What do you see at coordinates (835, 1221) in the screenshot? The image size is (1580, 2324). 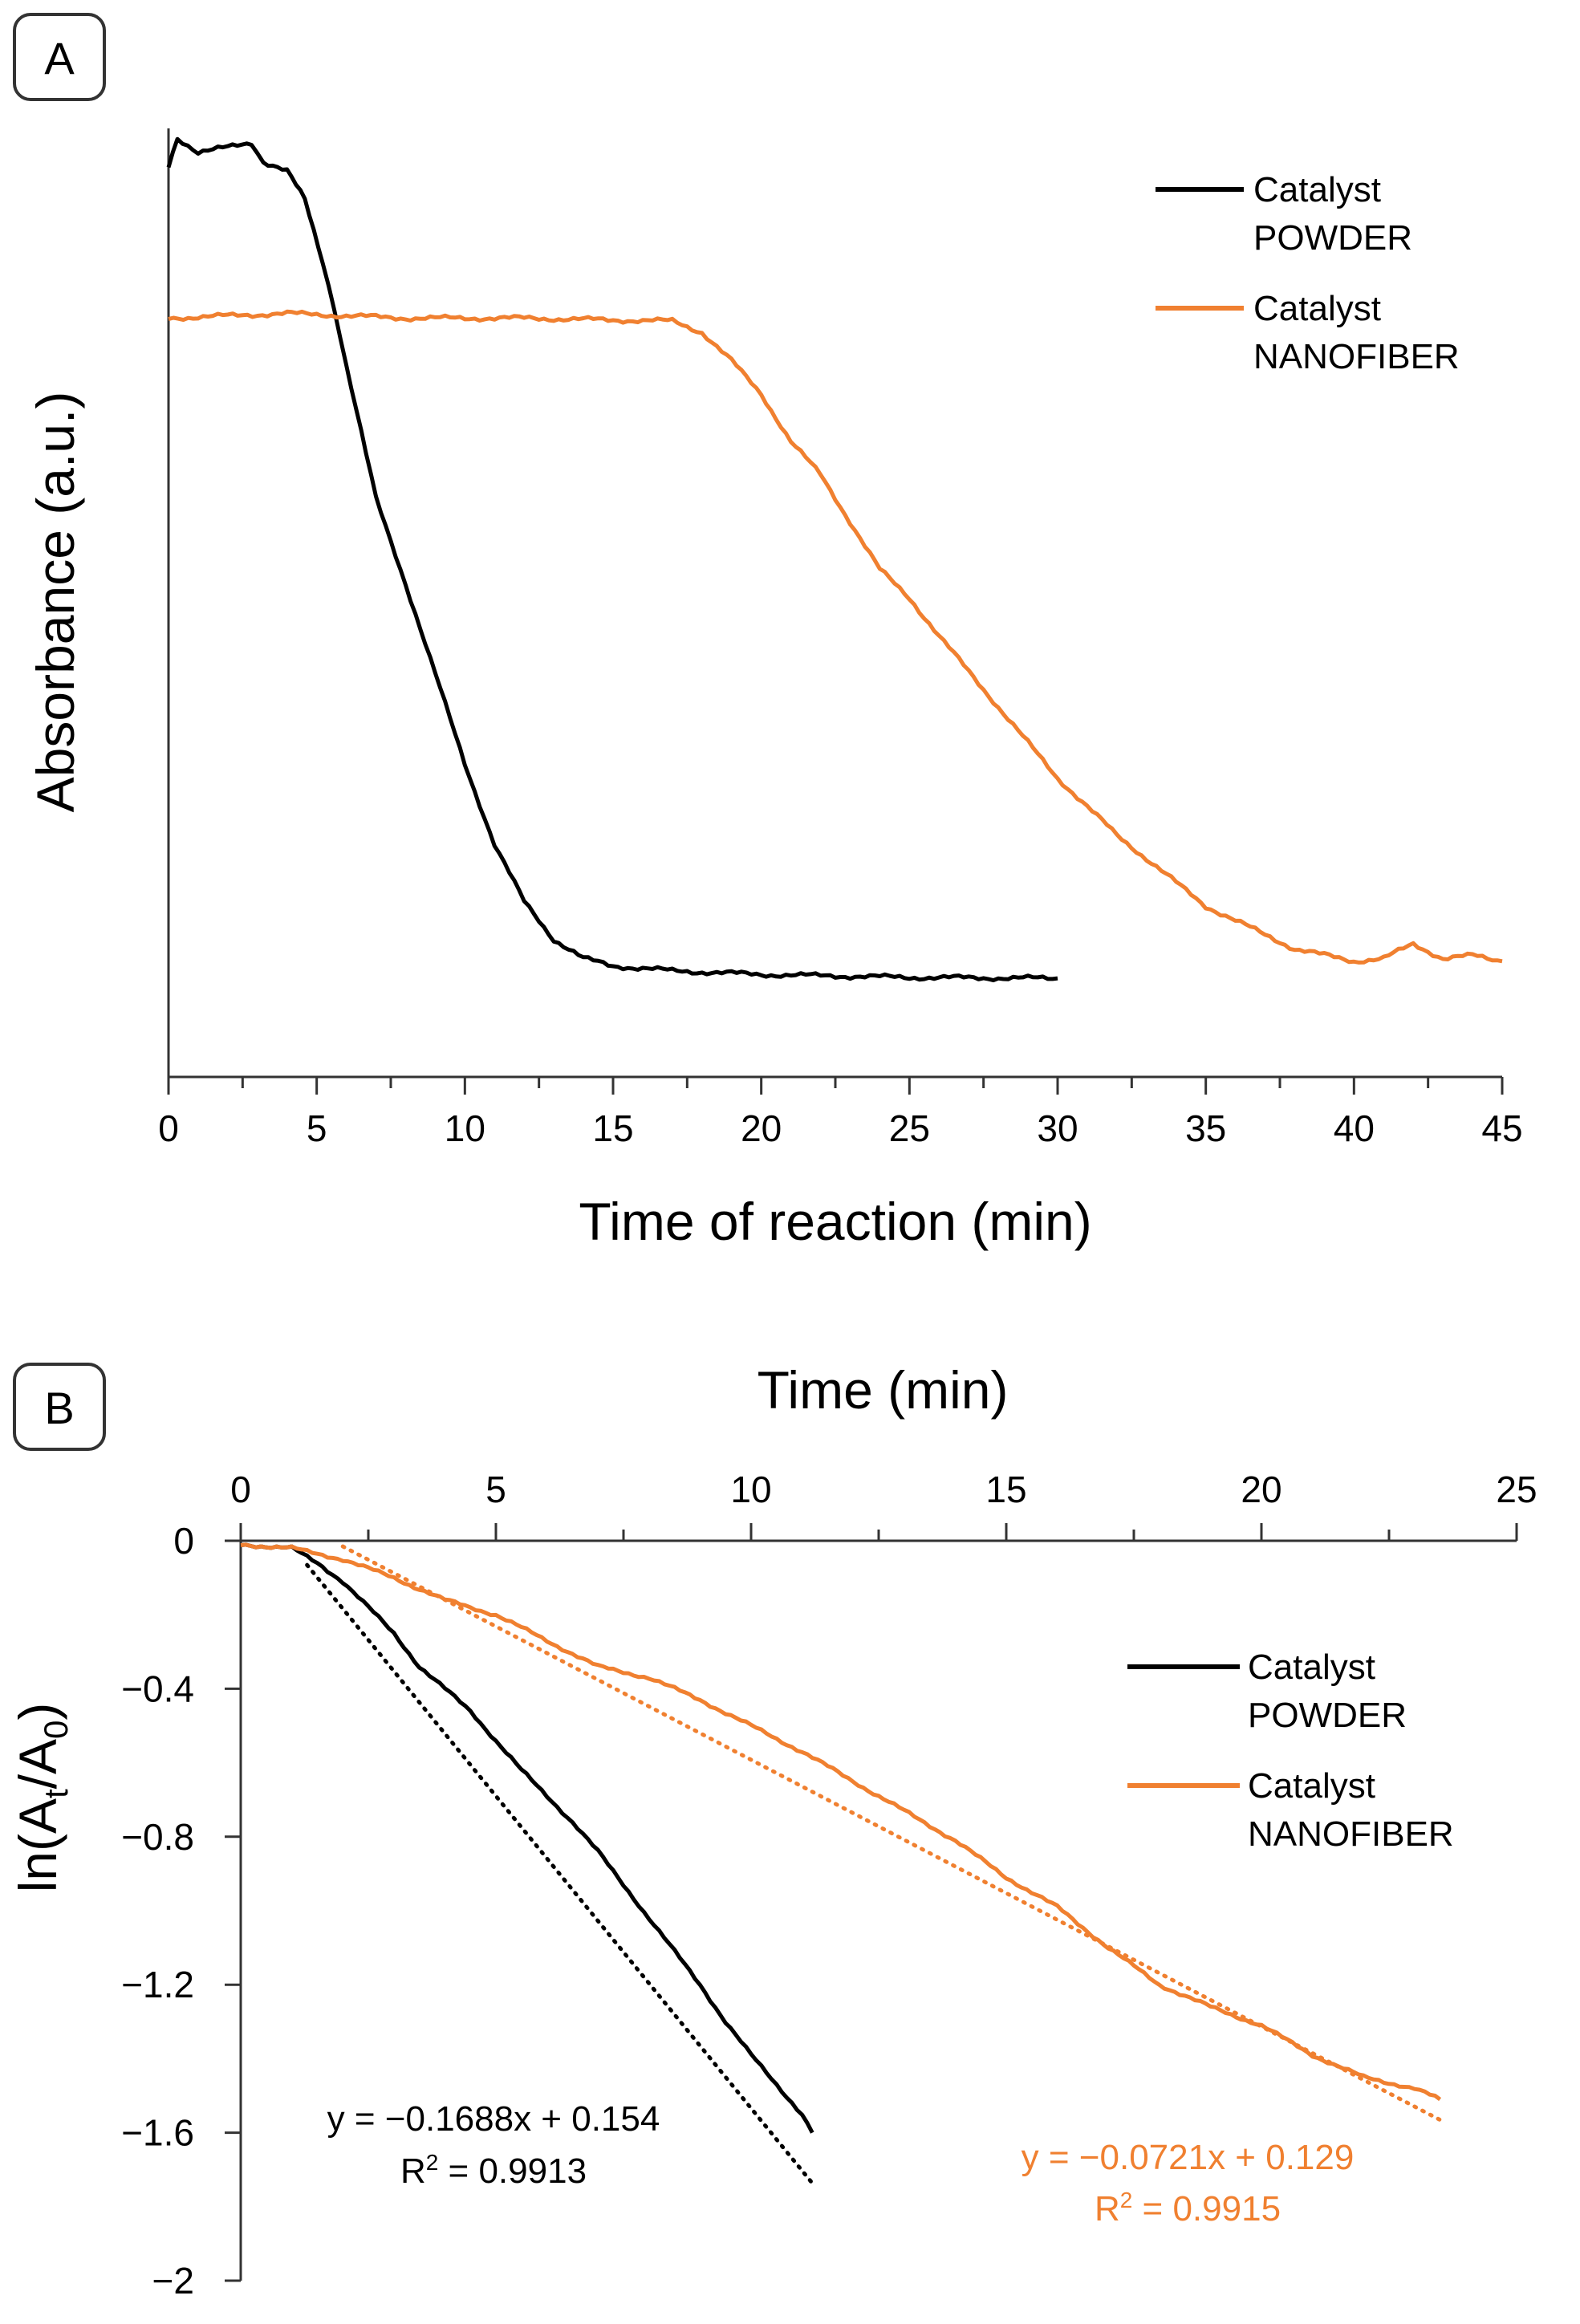 I see `panel-a-x-axis-title: Time of reaction (min)` at bounding box center [835, 1221].